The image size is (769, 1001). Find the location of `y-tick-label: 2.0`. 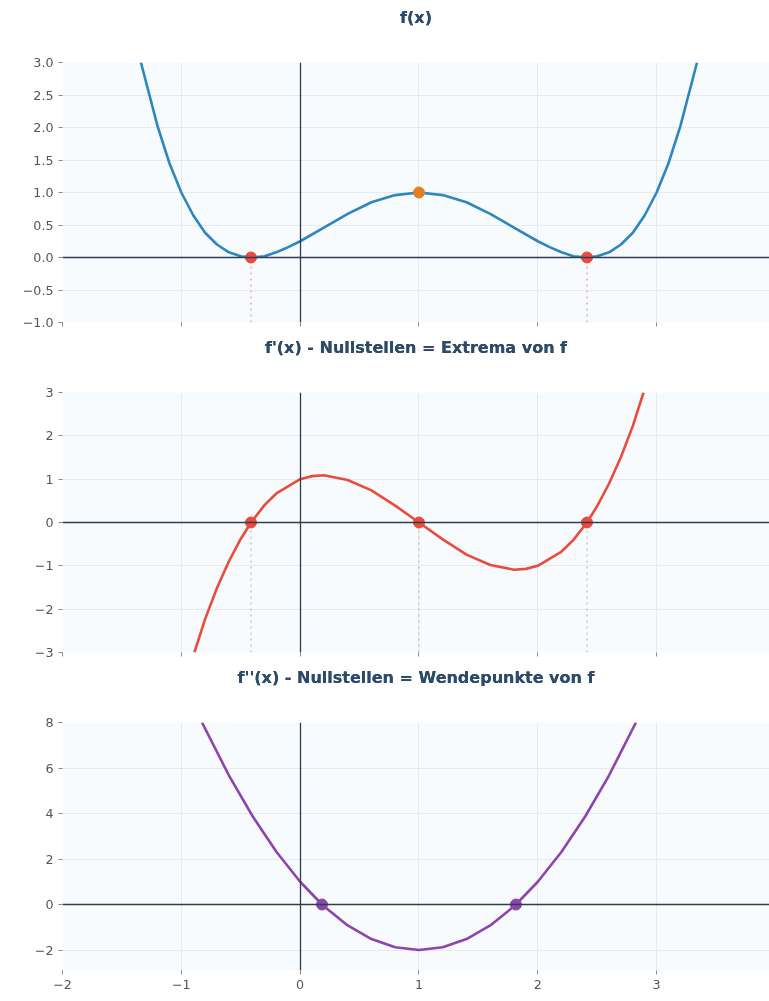

y-tick-label: 2.0 is located at coordinates (43, 127).